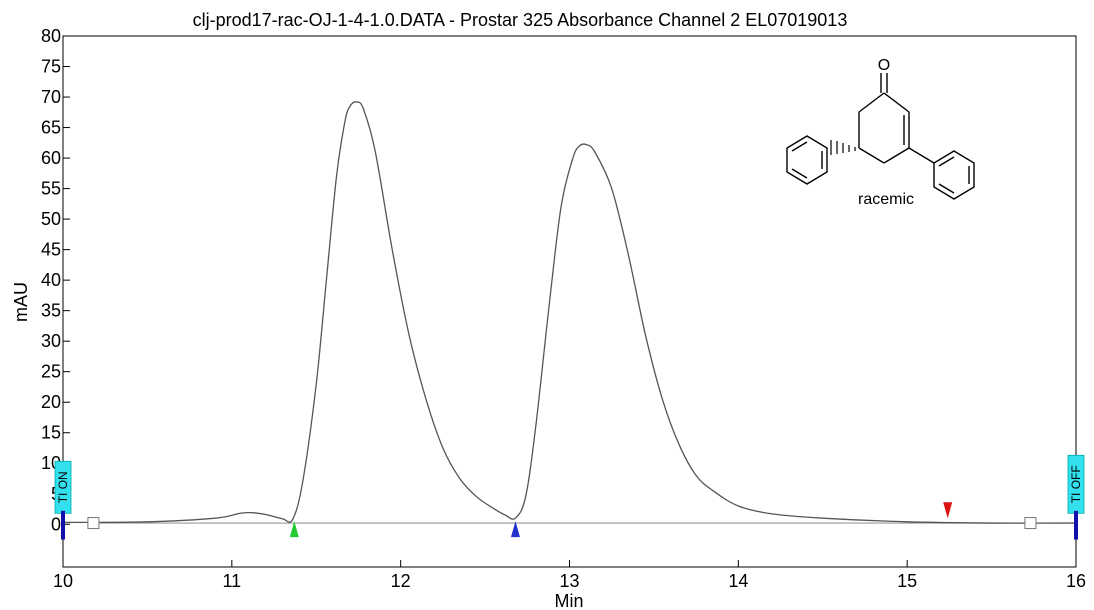  What do you see at coordinates (738, 581) in the screenshot?
I see `x-tick-label: 14` at bounding box center [738, 581].